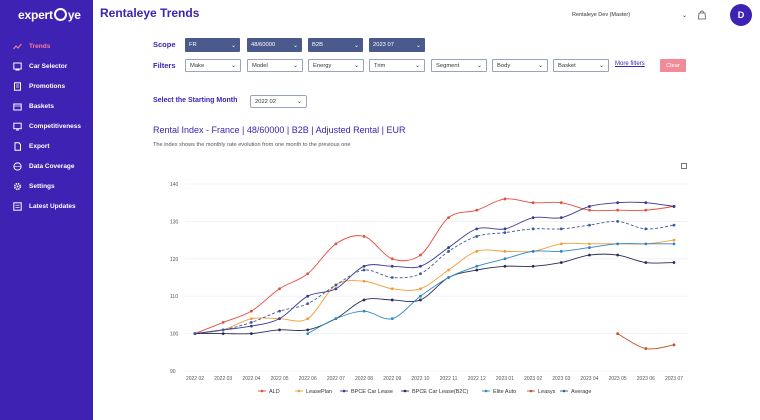  Describe the element at coordinates (46, 106) in the screenshot. I see `sidebar-item-baskets: Baskets` at that location.